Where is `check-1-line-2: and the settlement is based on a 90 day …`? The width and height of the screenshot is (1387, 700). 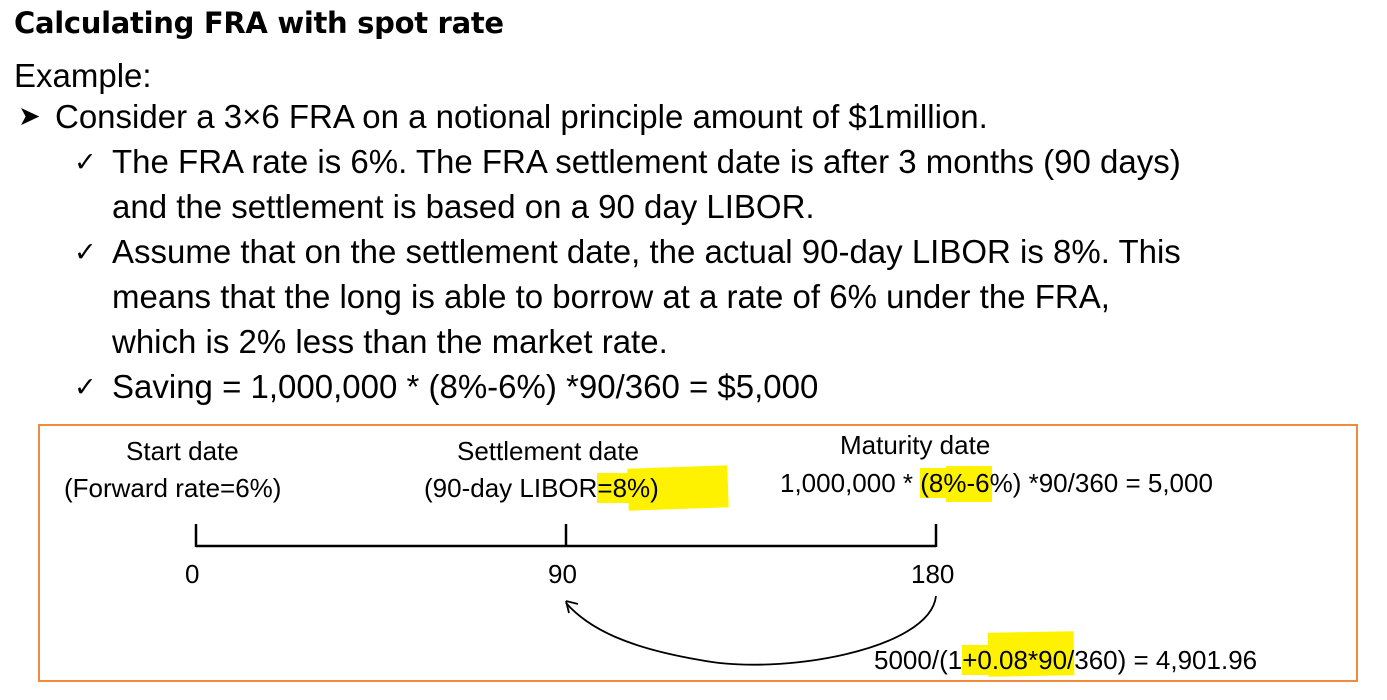
check-1-line-2: and the settlement is based on a 90 day … is located at coordinates (463, 206).